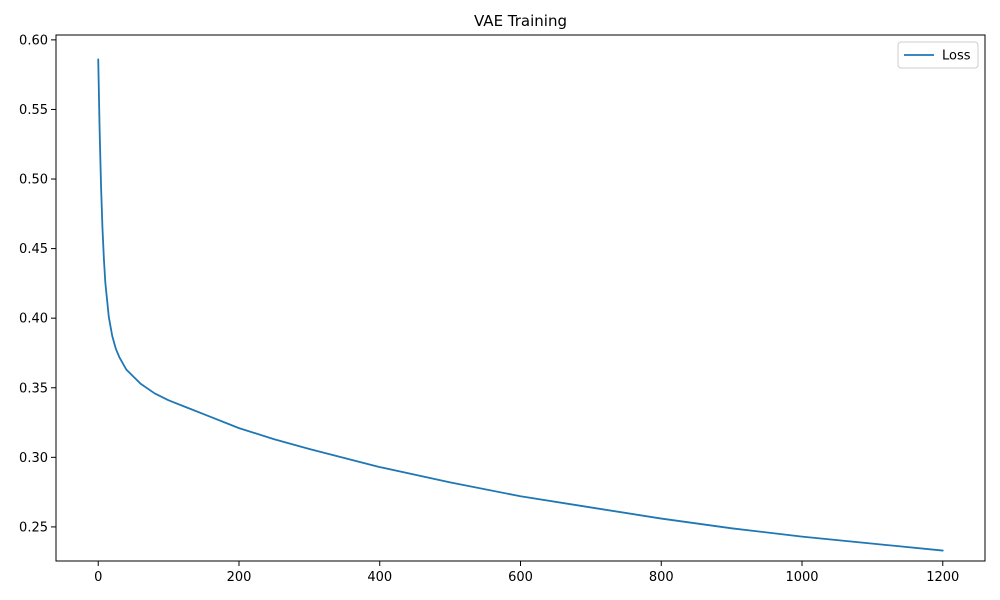 The image size is (1000, 600). Describe the element at coordinates (33, 180) in the screenshot. I see `y-tick-label: 0.50` at that location.